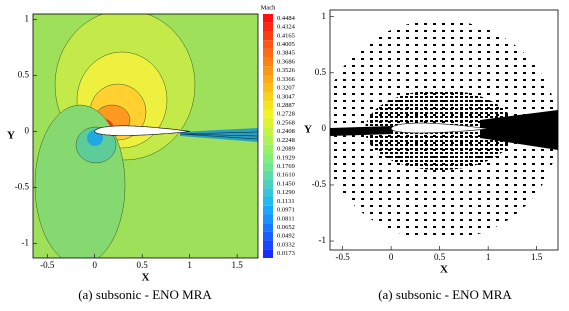 The height and width of the screenshot is (311, 569). Describe the element at coordinates (286, 114) in the screenshot. I see `colorbar-label: 0.2728` at that location.